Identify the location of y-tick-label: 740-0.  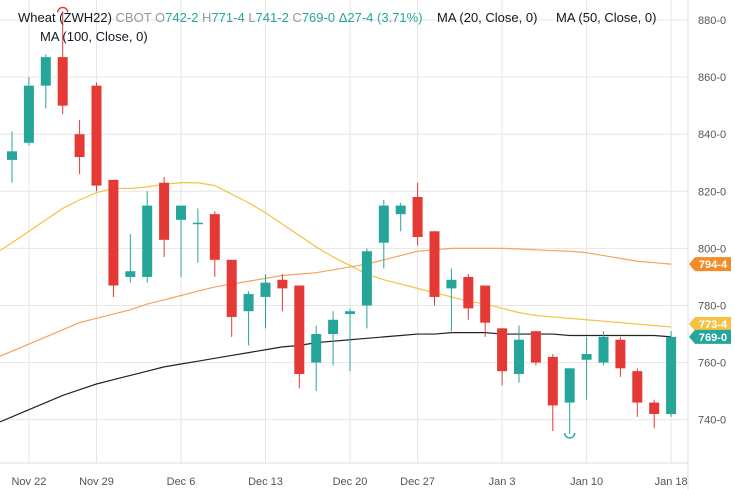
(712, 421).